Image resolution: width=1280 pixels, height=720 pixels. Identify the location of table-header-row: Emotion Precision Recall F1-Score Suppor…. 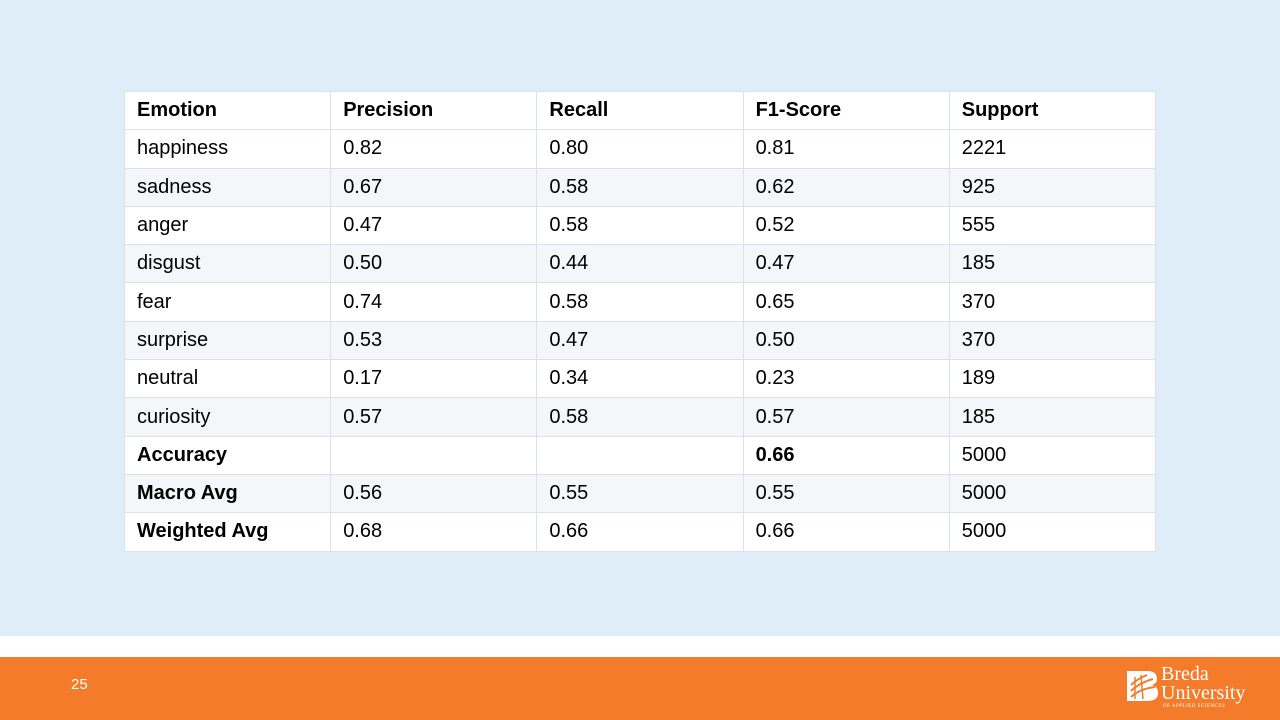
(640, 110).